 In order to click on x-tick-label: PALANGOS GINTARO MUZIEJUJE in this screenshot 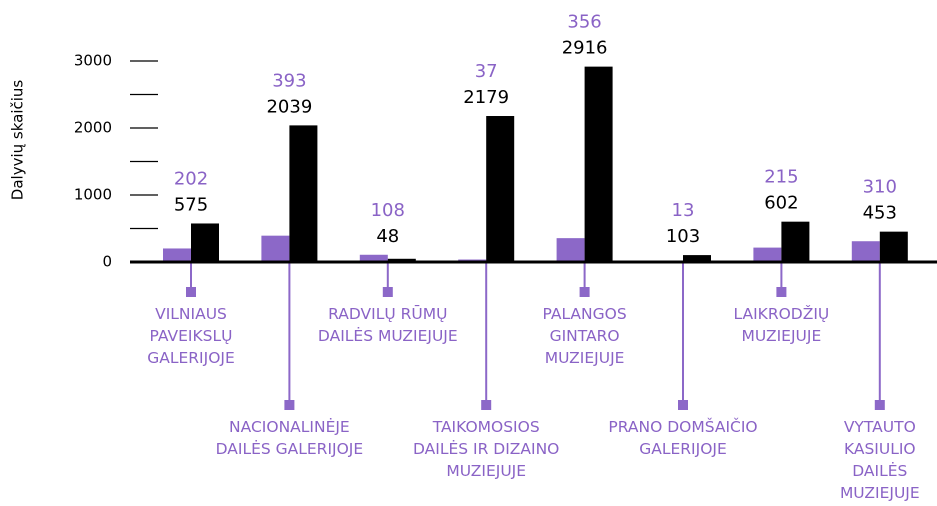, I will do `click(584, 336)`.